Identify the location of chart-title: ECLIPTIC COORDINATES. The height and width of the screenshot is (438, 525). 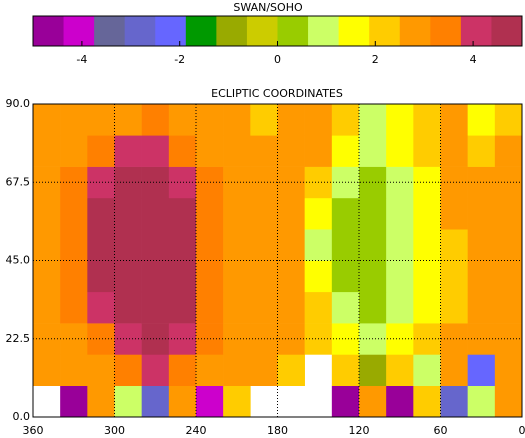
(277, 93).